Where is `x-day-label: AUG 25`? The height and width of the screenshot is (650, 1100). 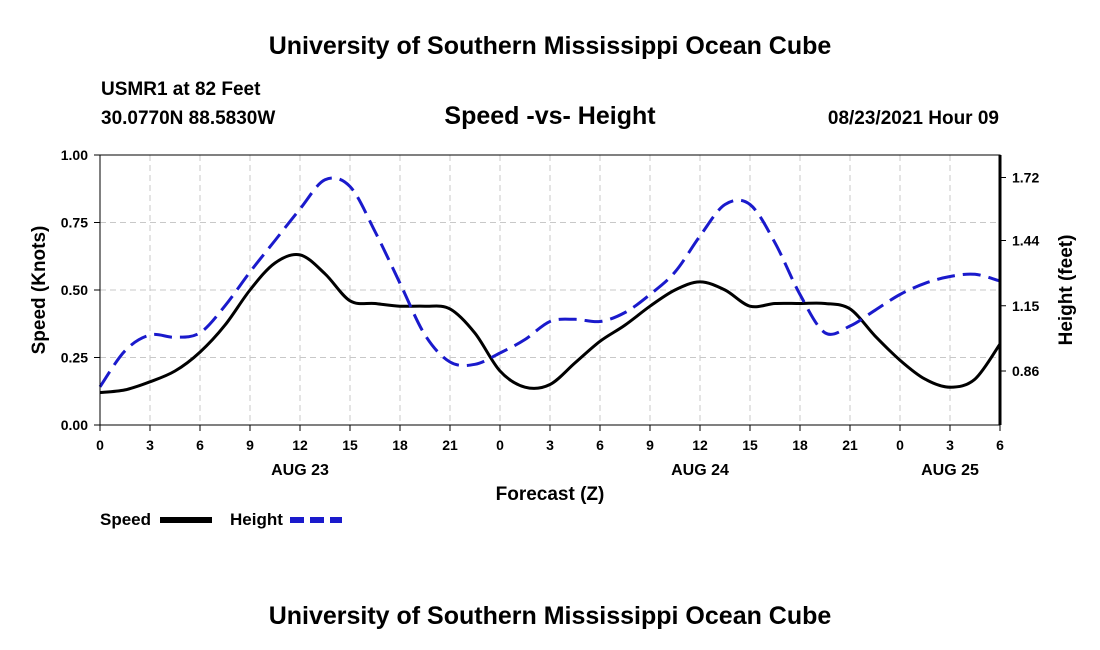 x-day-label: AUG 25 is located at coordinates (950, 470).